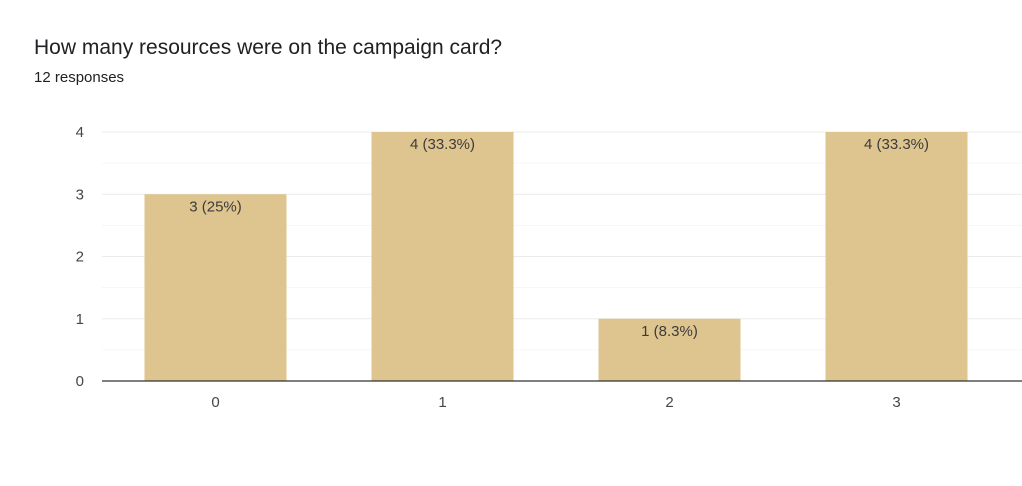 Image resolution: width=1022 pixels, height=486 pixels. I want to click on data-label: 3 (25%), so click(215, 206).